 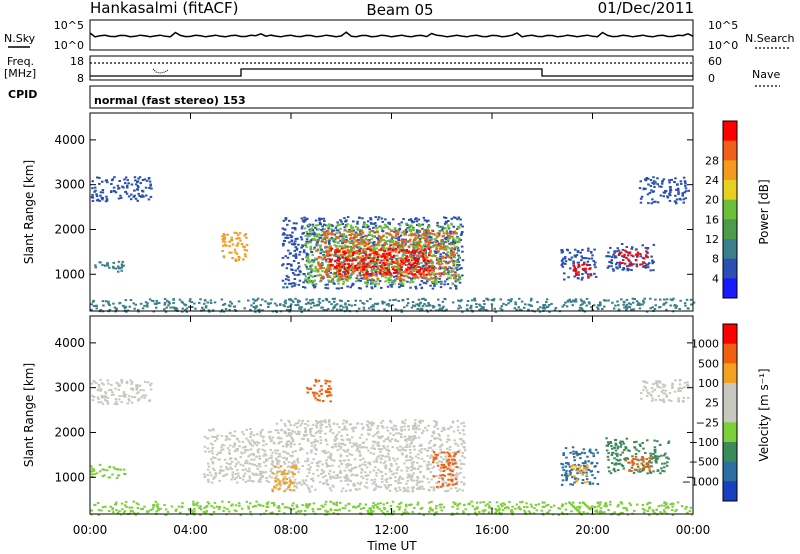 I want to click on freq-left-label-1: Freq., so click(x=20, y=61).